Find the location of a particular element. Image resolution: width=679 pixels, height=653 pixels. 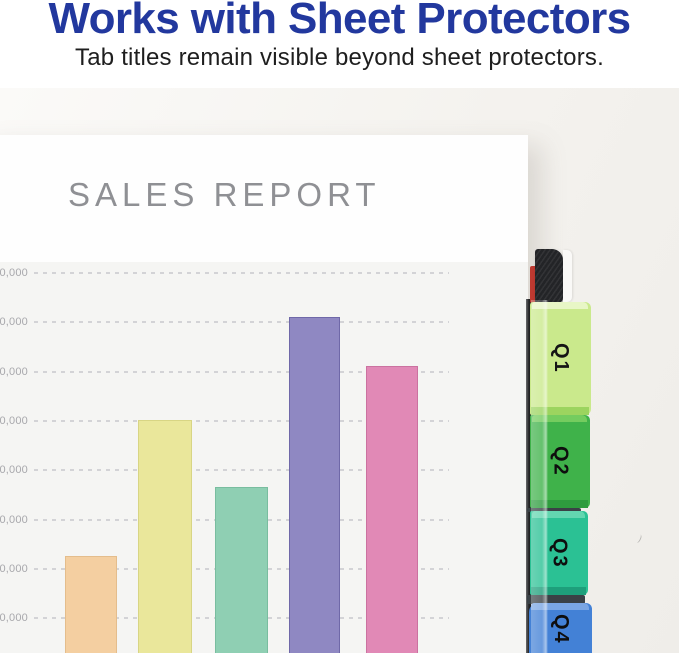

tab-label: Q3 is located at coordinates (559, 553).